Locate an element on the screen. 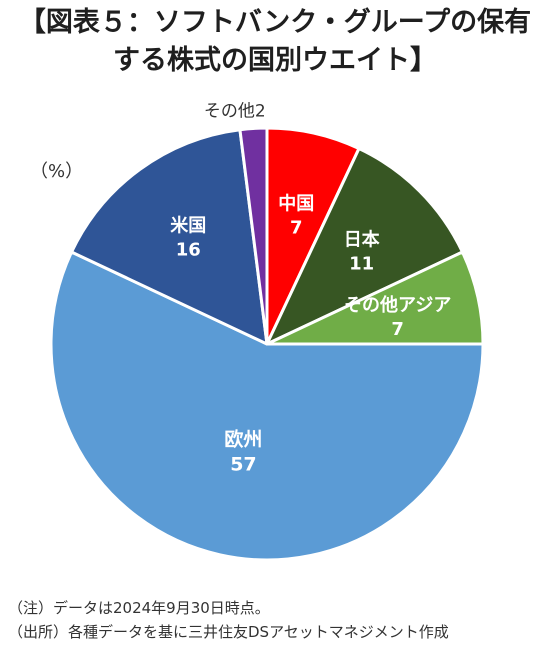 The width and height of the screenshot is (550, 658). chart-title-line1: 【図表５：ソフトバンク・グループの保有 is located at coordinates (275, 22).